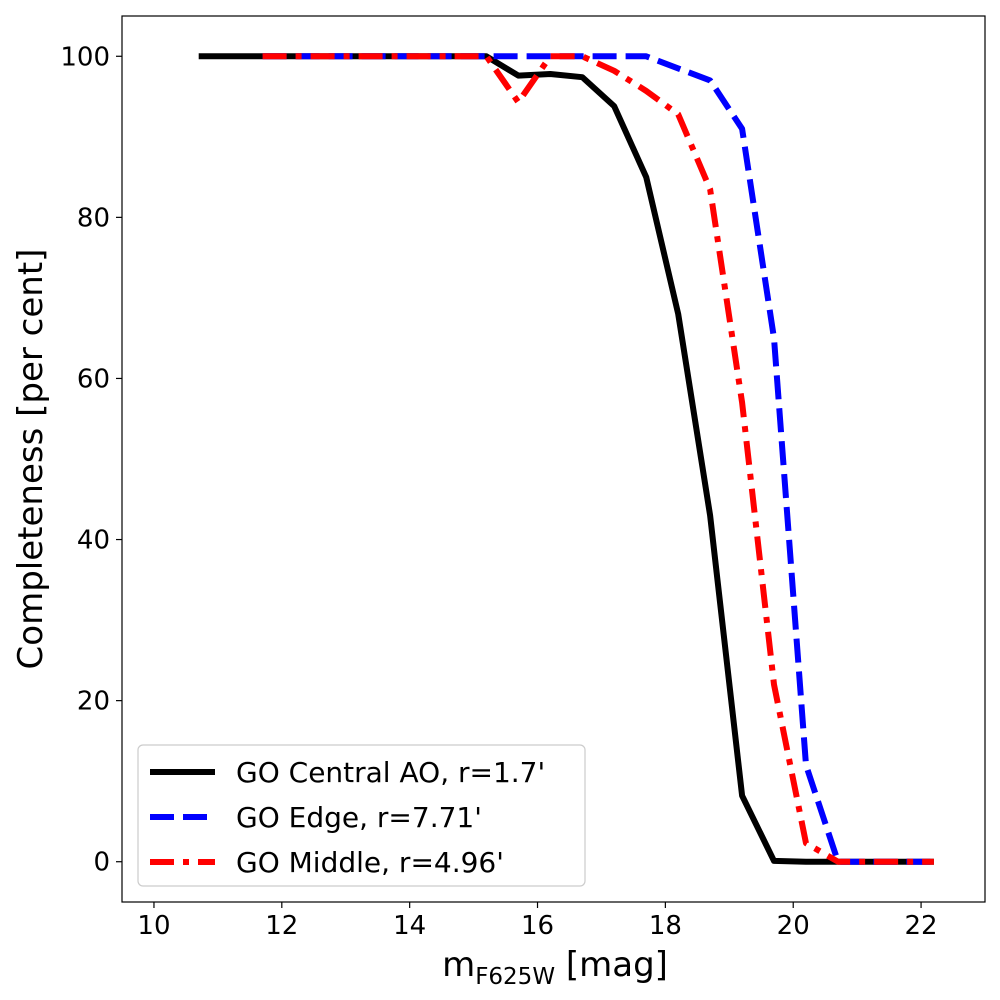  Describe the element at coordinates (390, 772) in the screenshot. I see `legend-label-1: GO Central AO, r=1.7'` at that location.